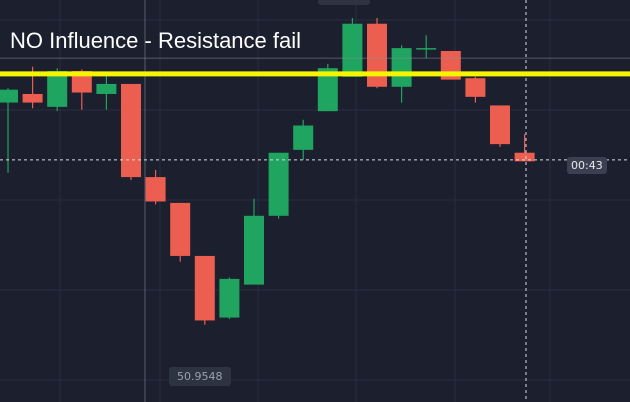 The height and width of the screenshot is (402, 630). What do you see at coordinates (344, 2) in the screenshot?
I see `top-price-badge` at bounding box center [344, 2].